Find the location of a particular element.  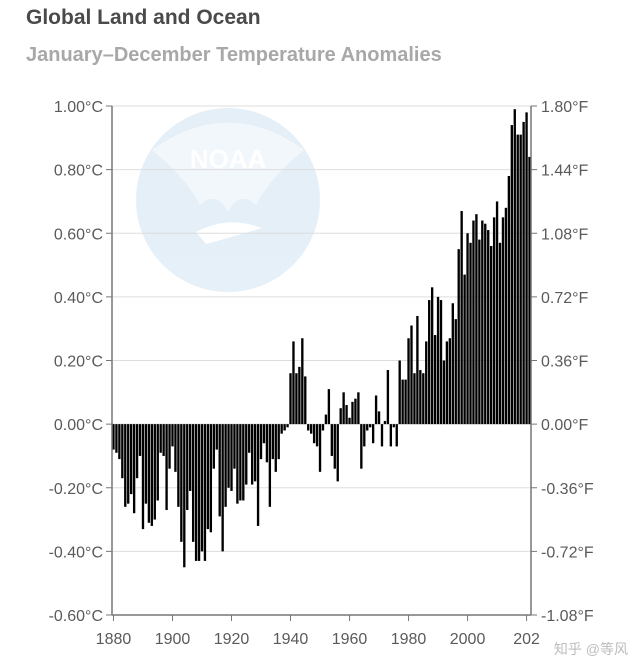

bar-1921 is located at coordinates (234, 446).